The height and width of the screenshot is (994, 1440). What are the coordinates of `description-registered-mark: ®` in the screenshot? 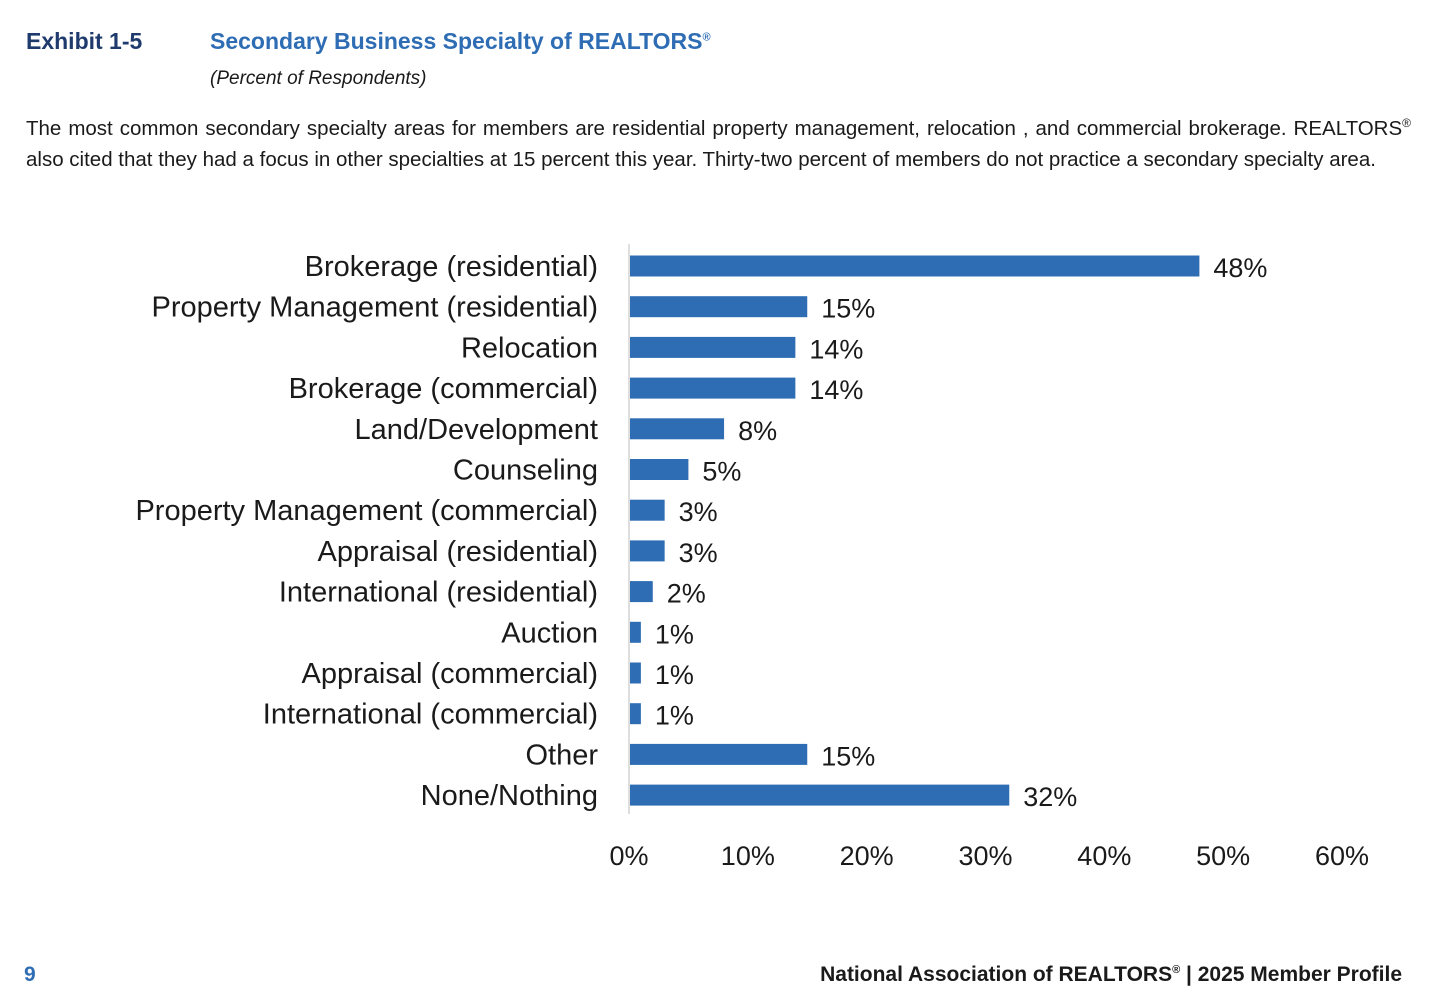 It's located at (1406, 123).